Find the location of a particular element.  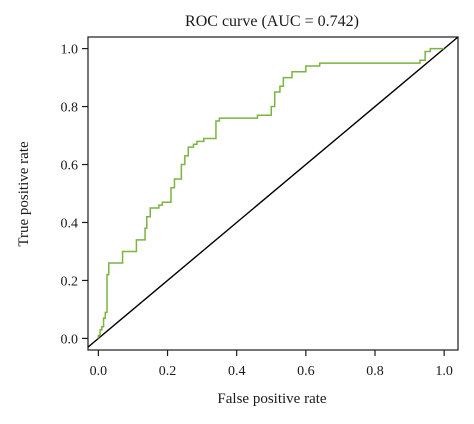

y-tick-label: 0.6 is located at coordinates (70, 166).